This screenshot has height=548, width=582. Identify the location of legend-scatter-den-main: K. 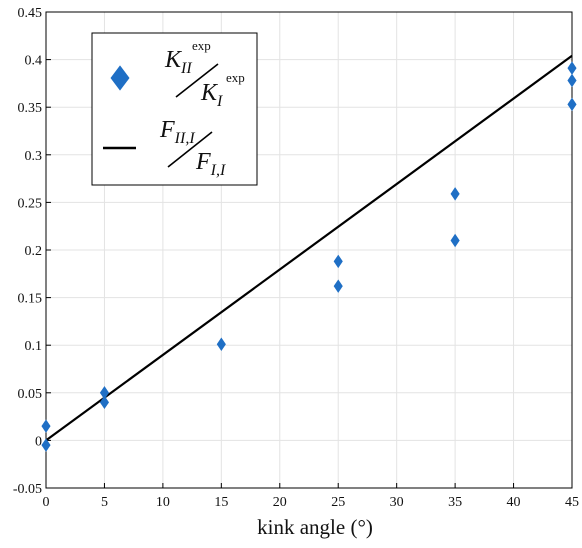
(209, 93).